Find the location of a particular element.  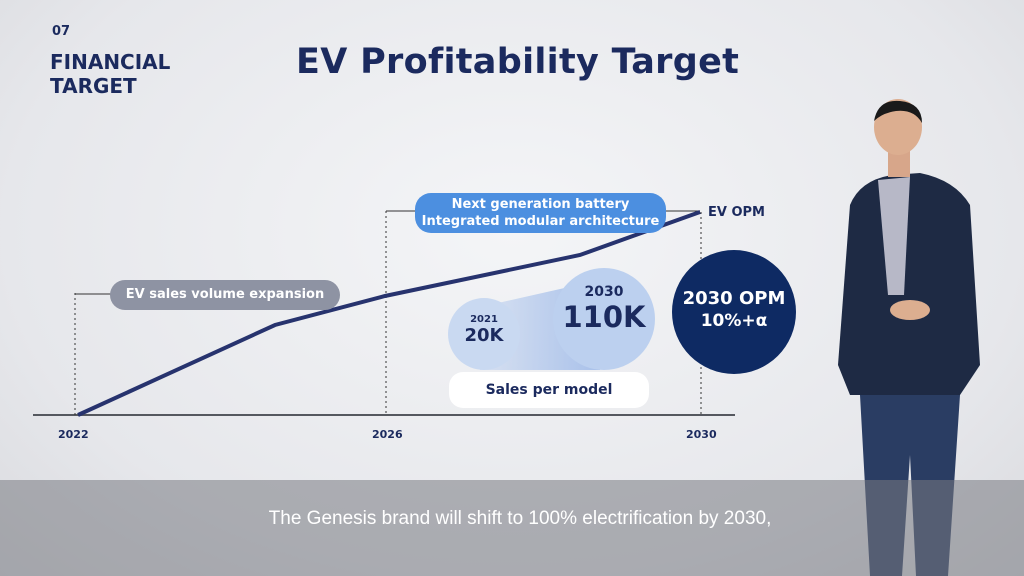

phase1-label: EV sales volume expansion is located at coordinates (225, 295).